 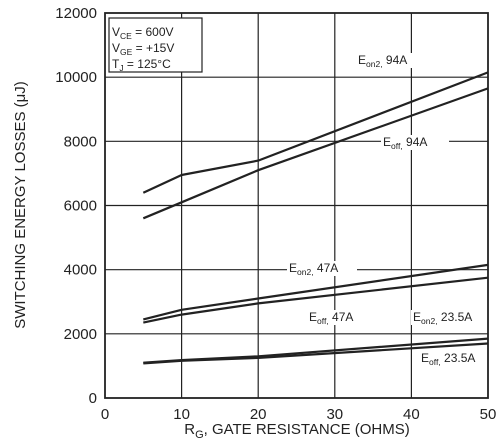 I want to click on y-tick-label: 8000, so click(x=80, y=141).